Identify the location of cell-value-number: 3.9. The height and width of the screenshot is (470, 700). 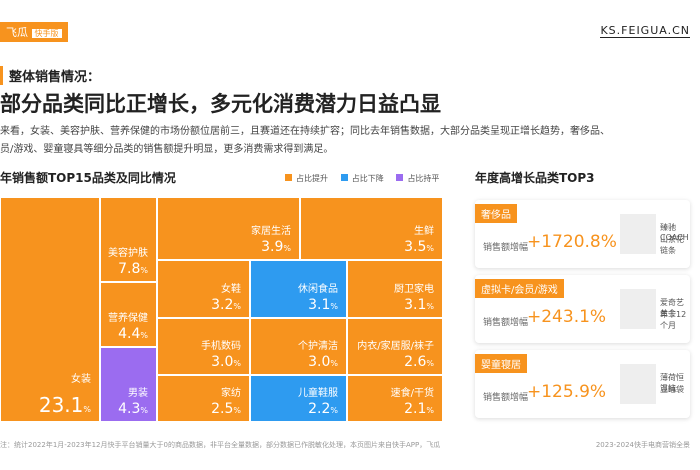
(272, 247).